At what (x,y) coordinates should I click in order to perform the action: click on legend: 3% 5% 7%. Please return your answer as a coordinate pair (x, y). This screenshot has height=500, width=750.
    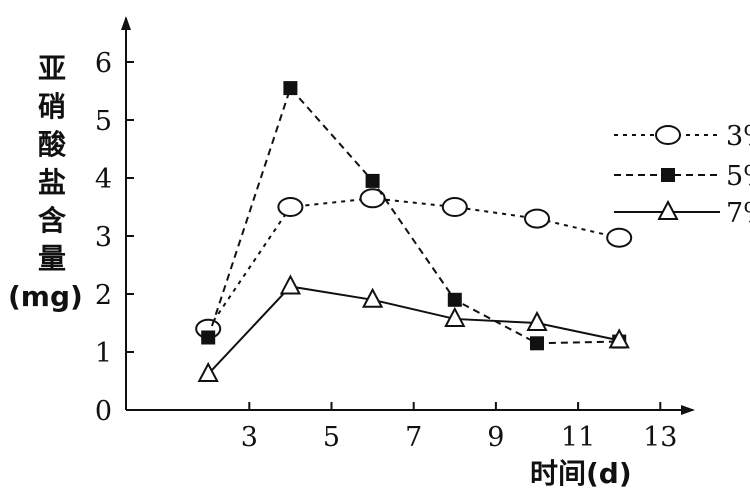
    Looking at the image, I should click on (682, 175).